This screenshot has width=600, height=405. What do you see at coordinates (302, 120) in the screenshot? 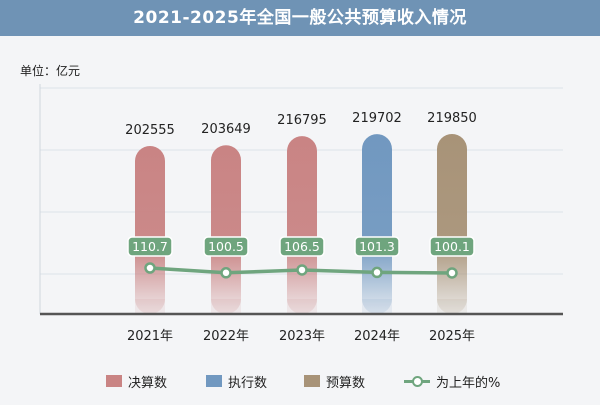
I see `value-label-3: 216795` at bounding box center [302, 120].